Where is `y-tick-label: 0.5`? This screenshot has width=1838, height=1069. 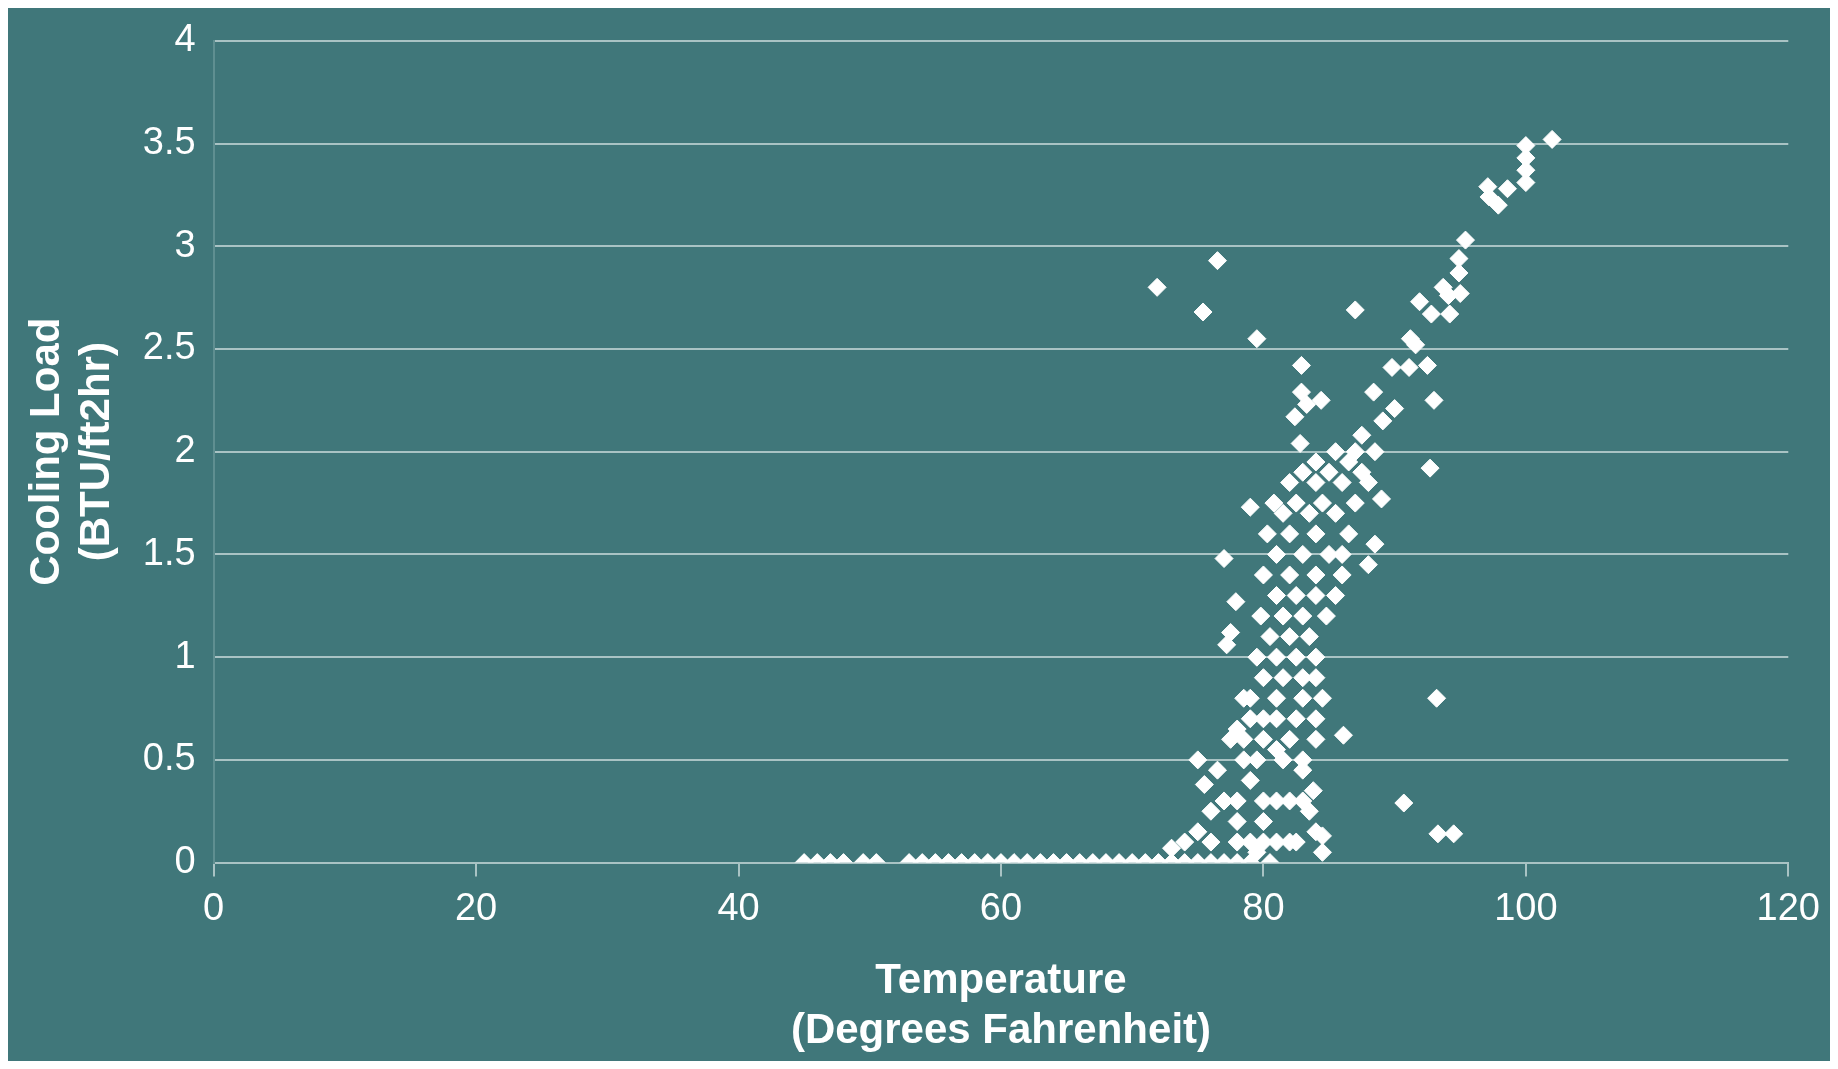
y-tick-label: 0.5 is located at coordinates (169, 757).